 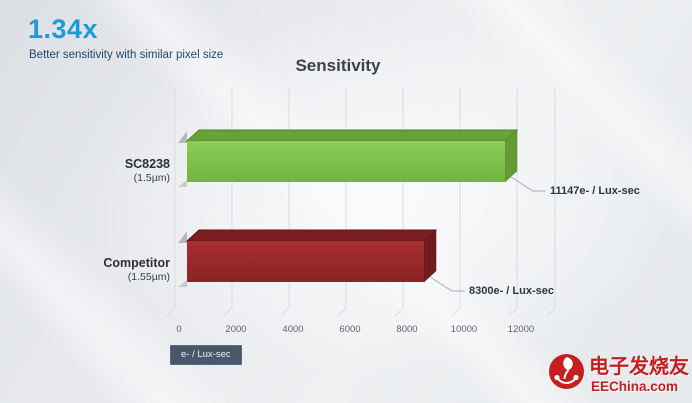 I want to click on unit-badge: e- / Lux-sec, so click(x=206, y=355).